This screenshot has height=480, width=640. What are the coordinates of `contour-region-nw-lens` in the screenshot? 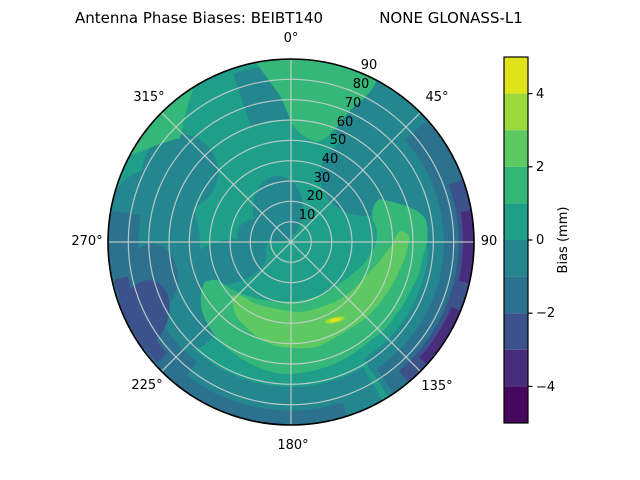 It's located at (161, 121).